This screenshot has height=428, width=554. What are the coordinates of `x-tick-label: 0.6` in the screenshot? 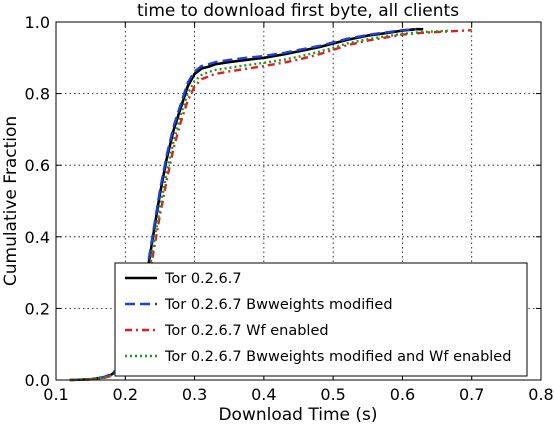 It's located at (402, 394).